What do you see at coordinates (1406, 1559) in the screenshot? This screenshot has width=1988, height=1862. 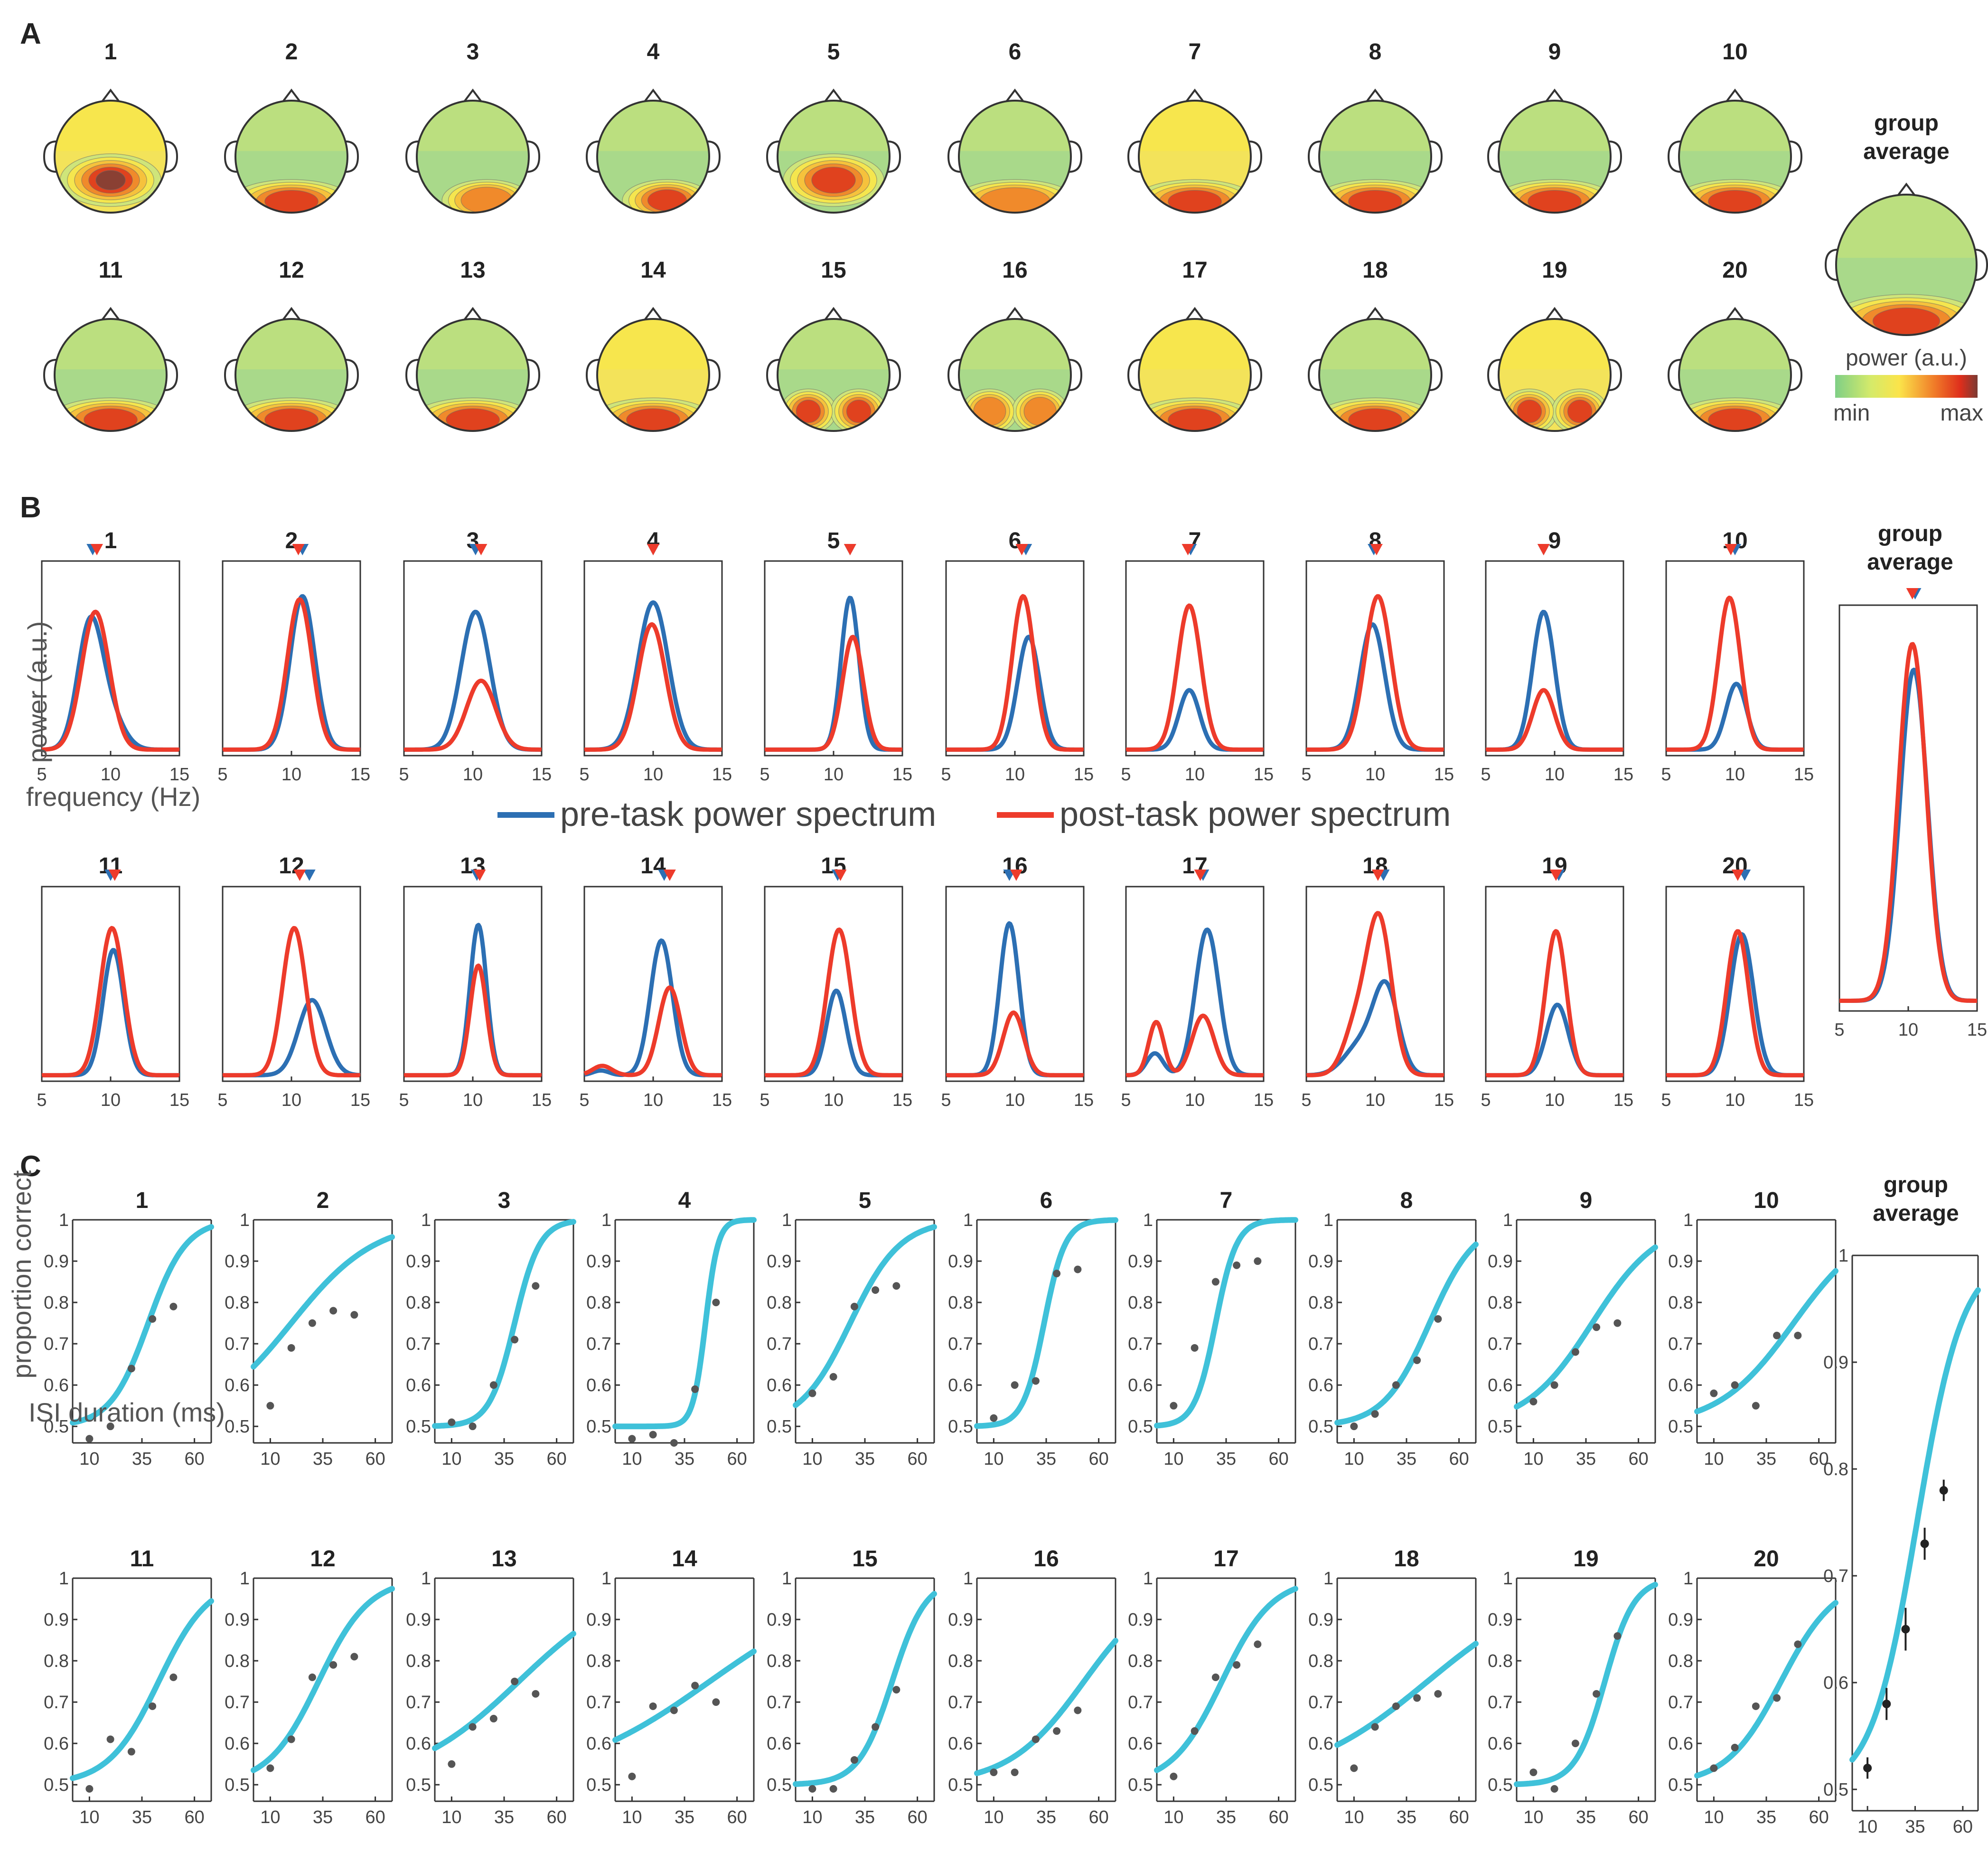 I see `psych-title: 18` at bounding box center [1406, 1559].